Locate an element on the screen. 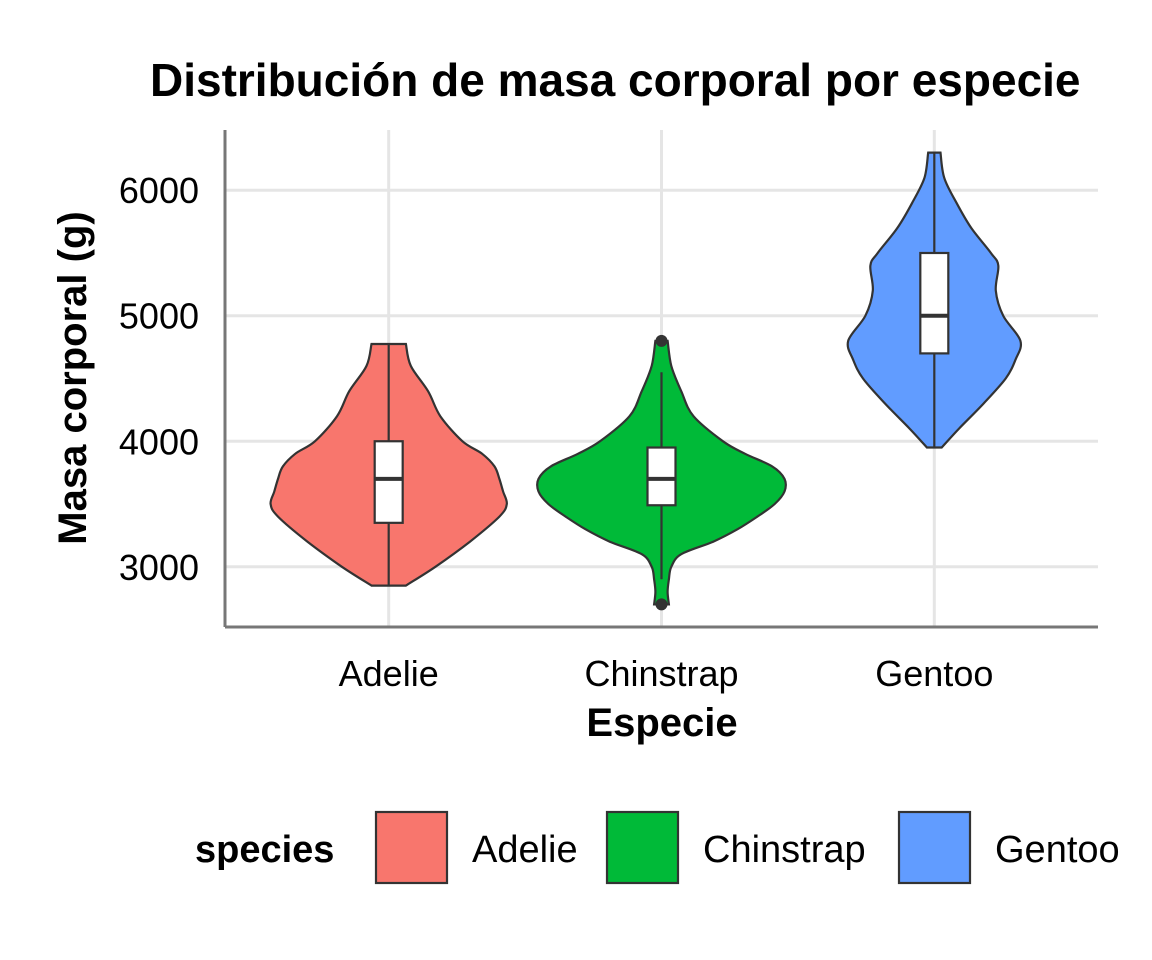 Image resolution: width=1152 pixels, height=960 pixels. x-tick-label: Adelie is located at coordinates (389, 673).